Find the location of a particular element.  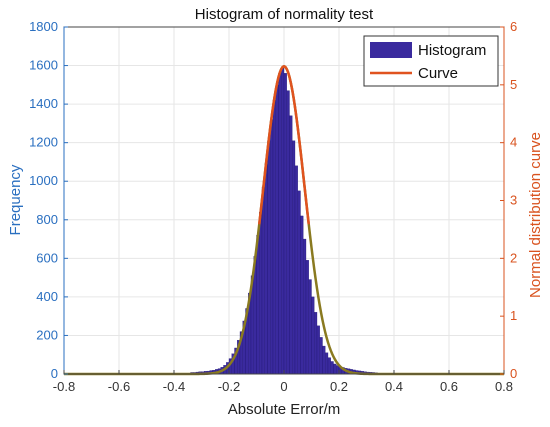

bottom-tick-label: 0.8 is located at coordinates (504, 386).